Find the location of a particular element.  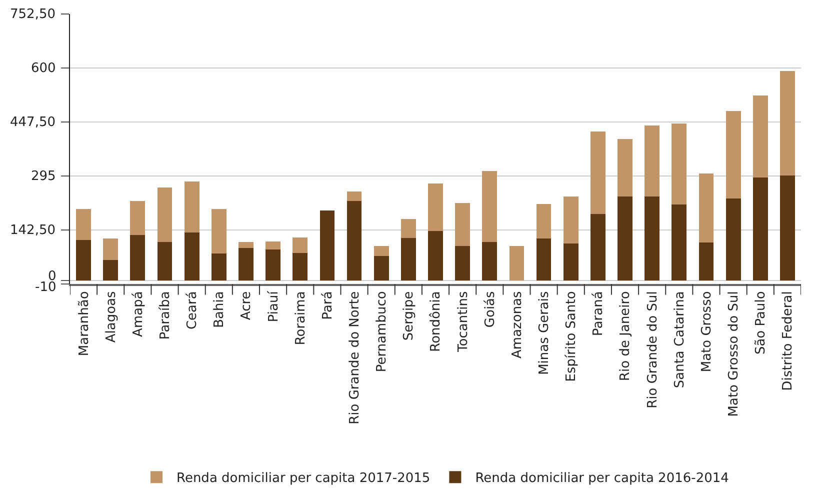

x-tick-label: Minas Gerais is located at coordinates (544, 332).